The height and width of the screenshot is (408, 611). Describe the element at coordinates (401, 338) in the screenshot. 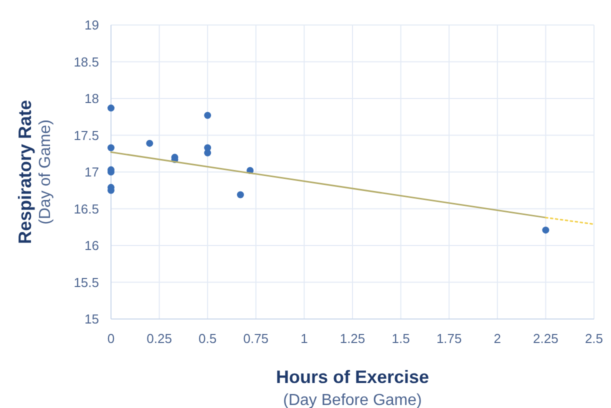

I see `x-tick-label: 1.5` at that location.